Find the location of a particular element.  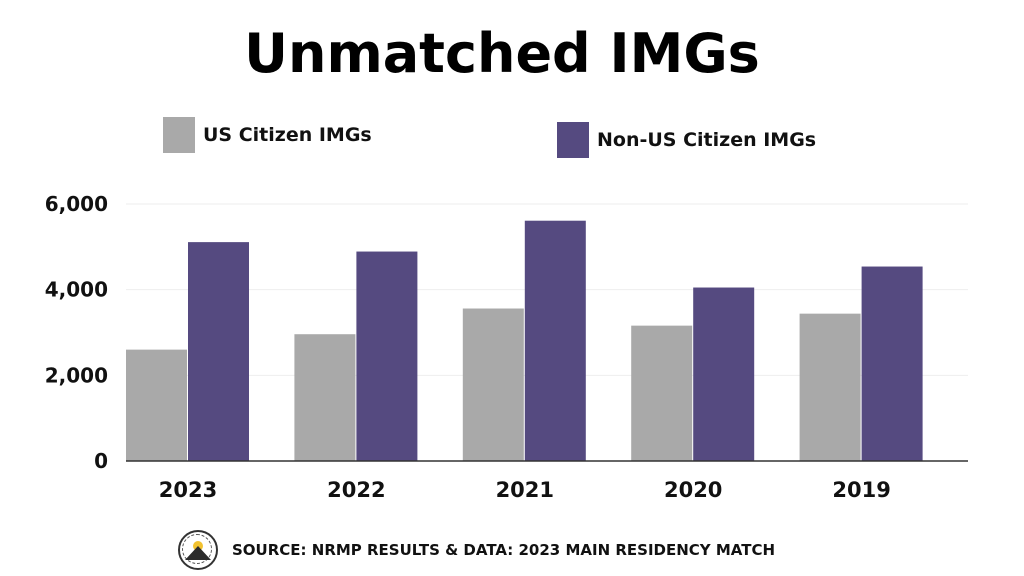

x-tick-label: 2021 is located at coordinates (525, 490).